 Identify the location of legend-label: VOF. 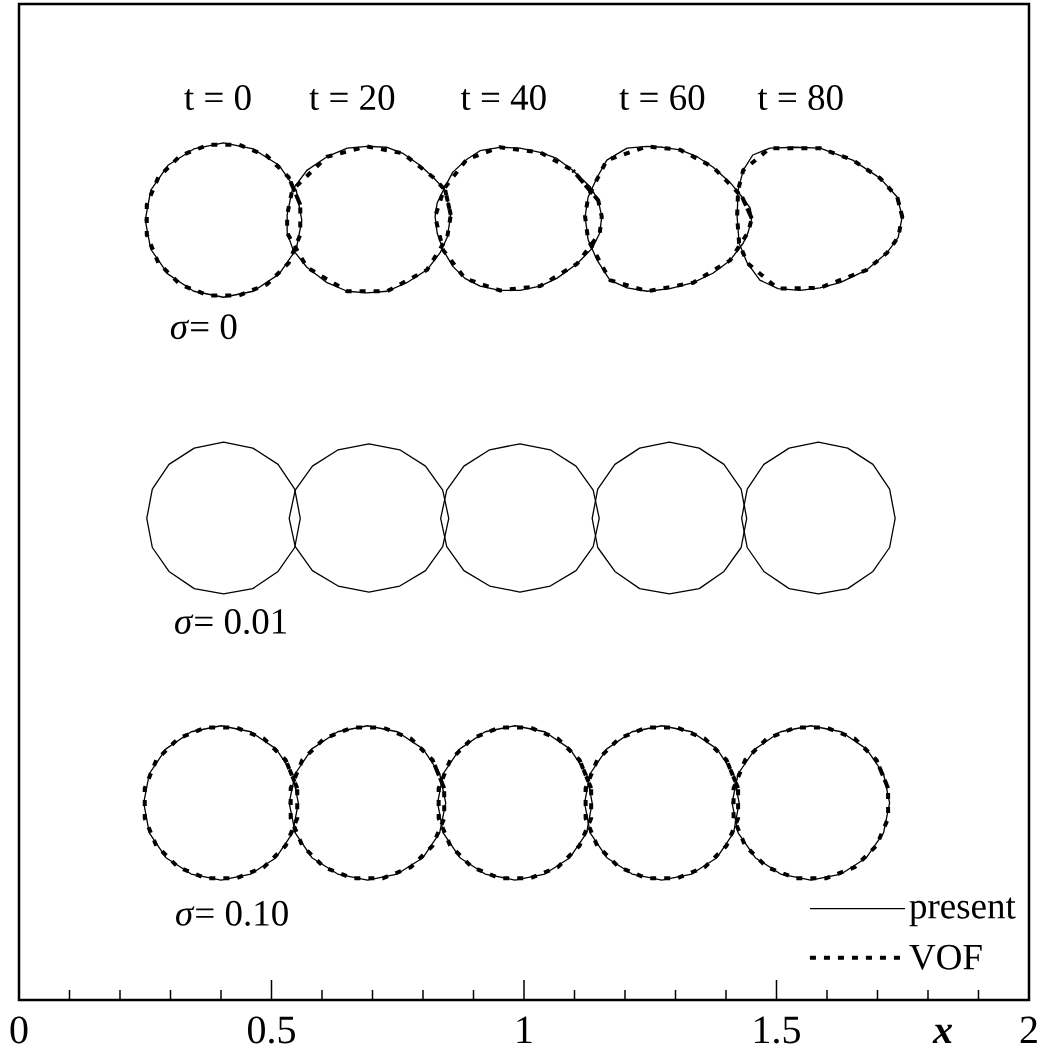
(945, 957).